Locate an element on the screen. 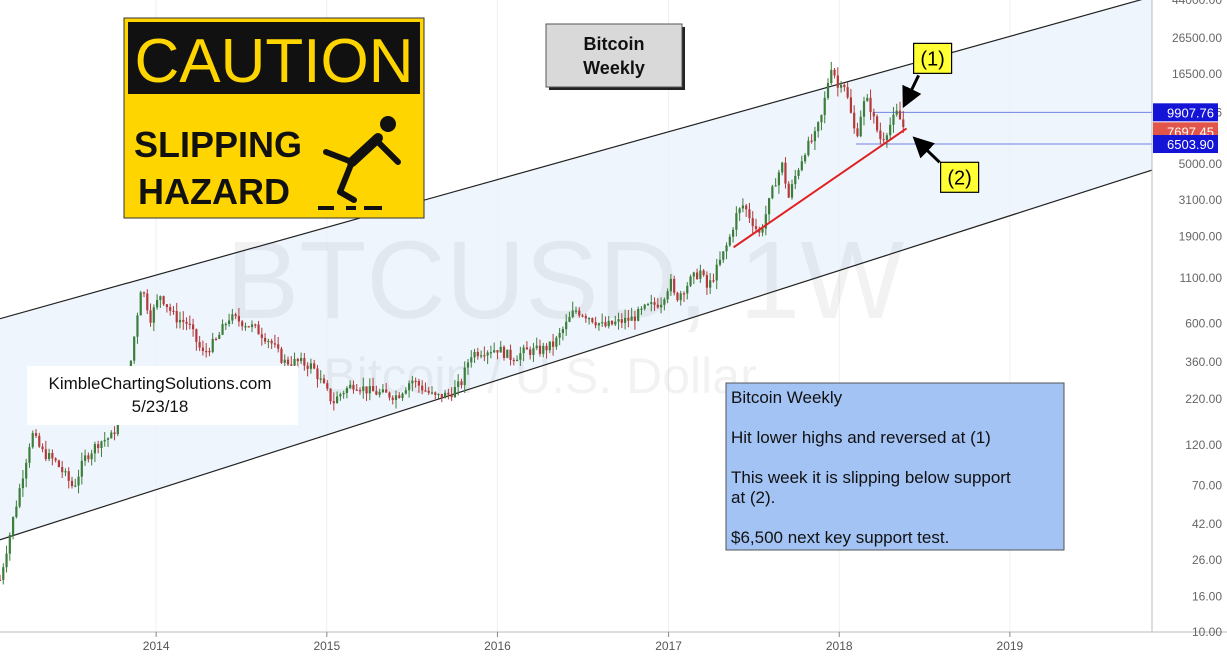 Image resolution: width=1227 pixels, height=662 pixels. title-box: Bitcoin Weekly is located at coordinates (615, 56).